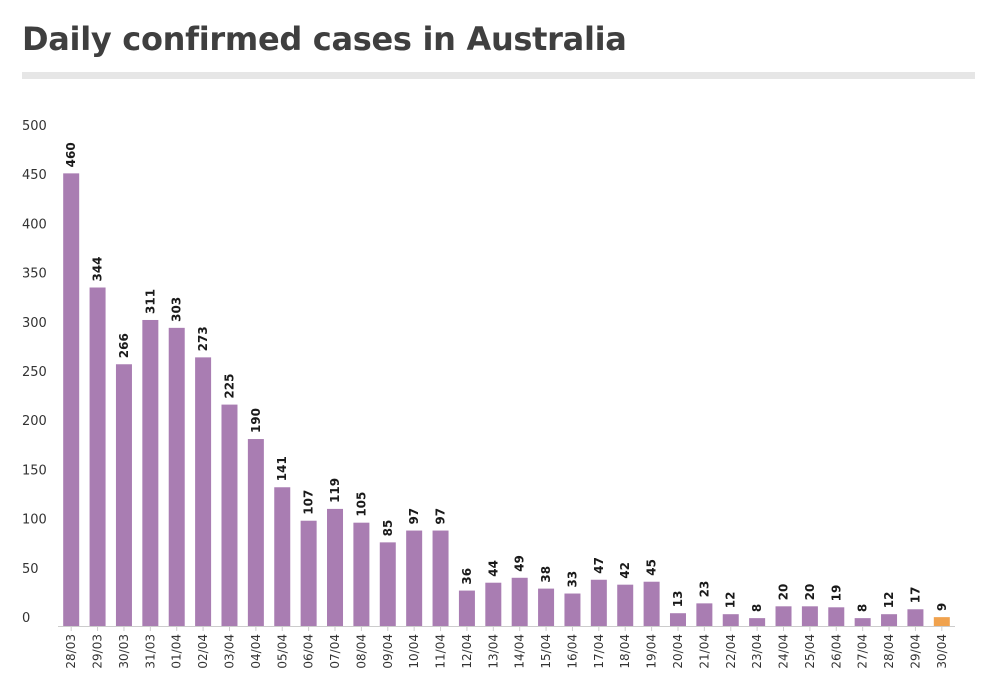 The height and width of the screenshot is (690, 1000). What do you see at coordinates (915, 595) in the screenshot?
I see `bar-value-label: 17` at bounding box center [915, 595].